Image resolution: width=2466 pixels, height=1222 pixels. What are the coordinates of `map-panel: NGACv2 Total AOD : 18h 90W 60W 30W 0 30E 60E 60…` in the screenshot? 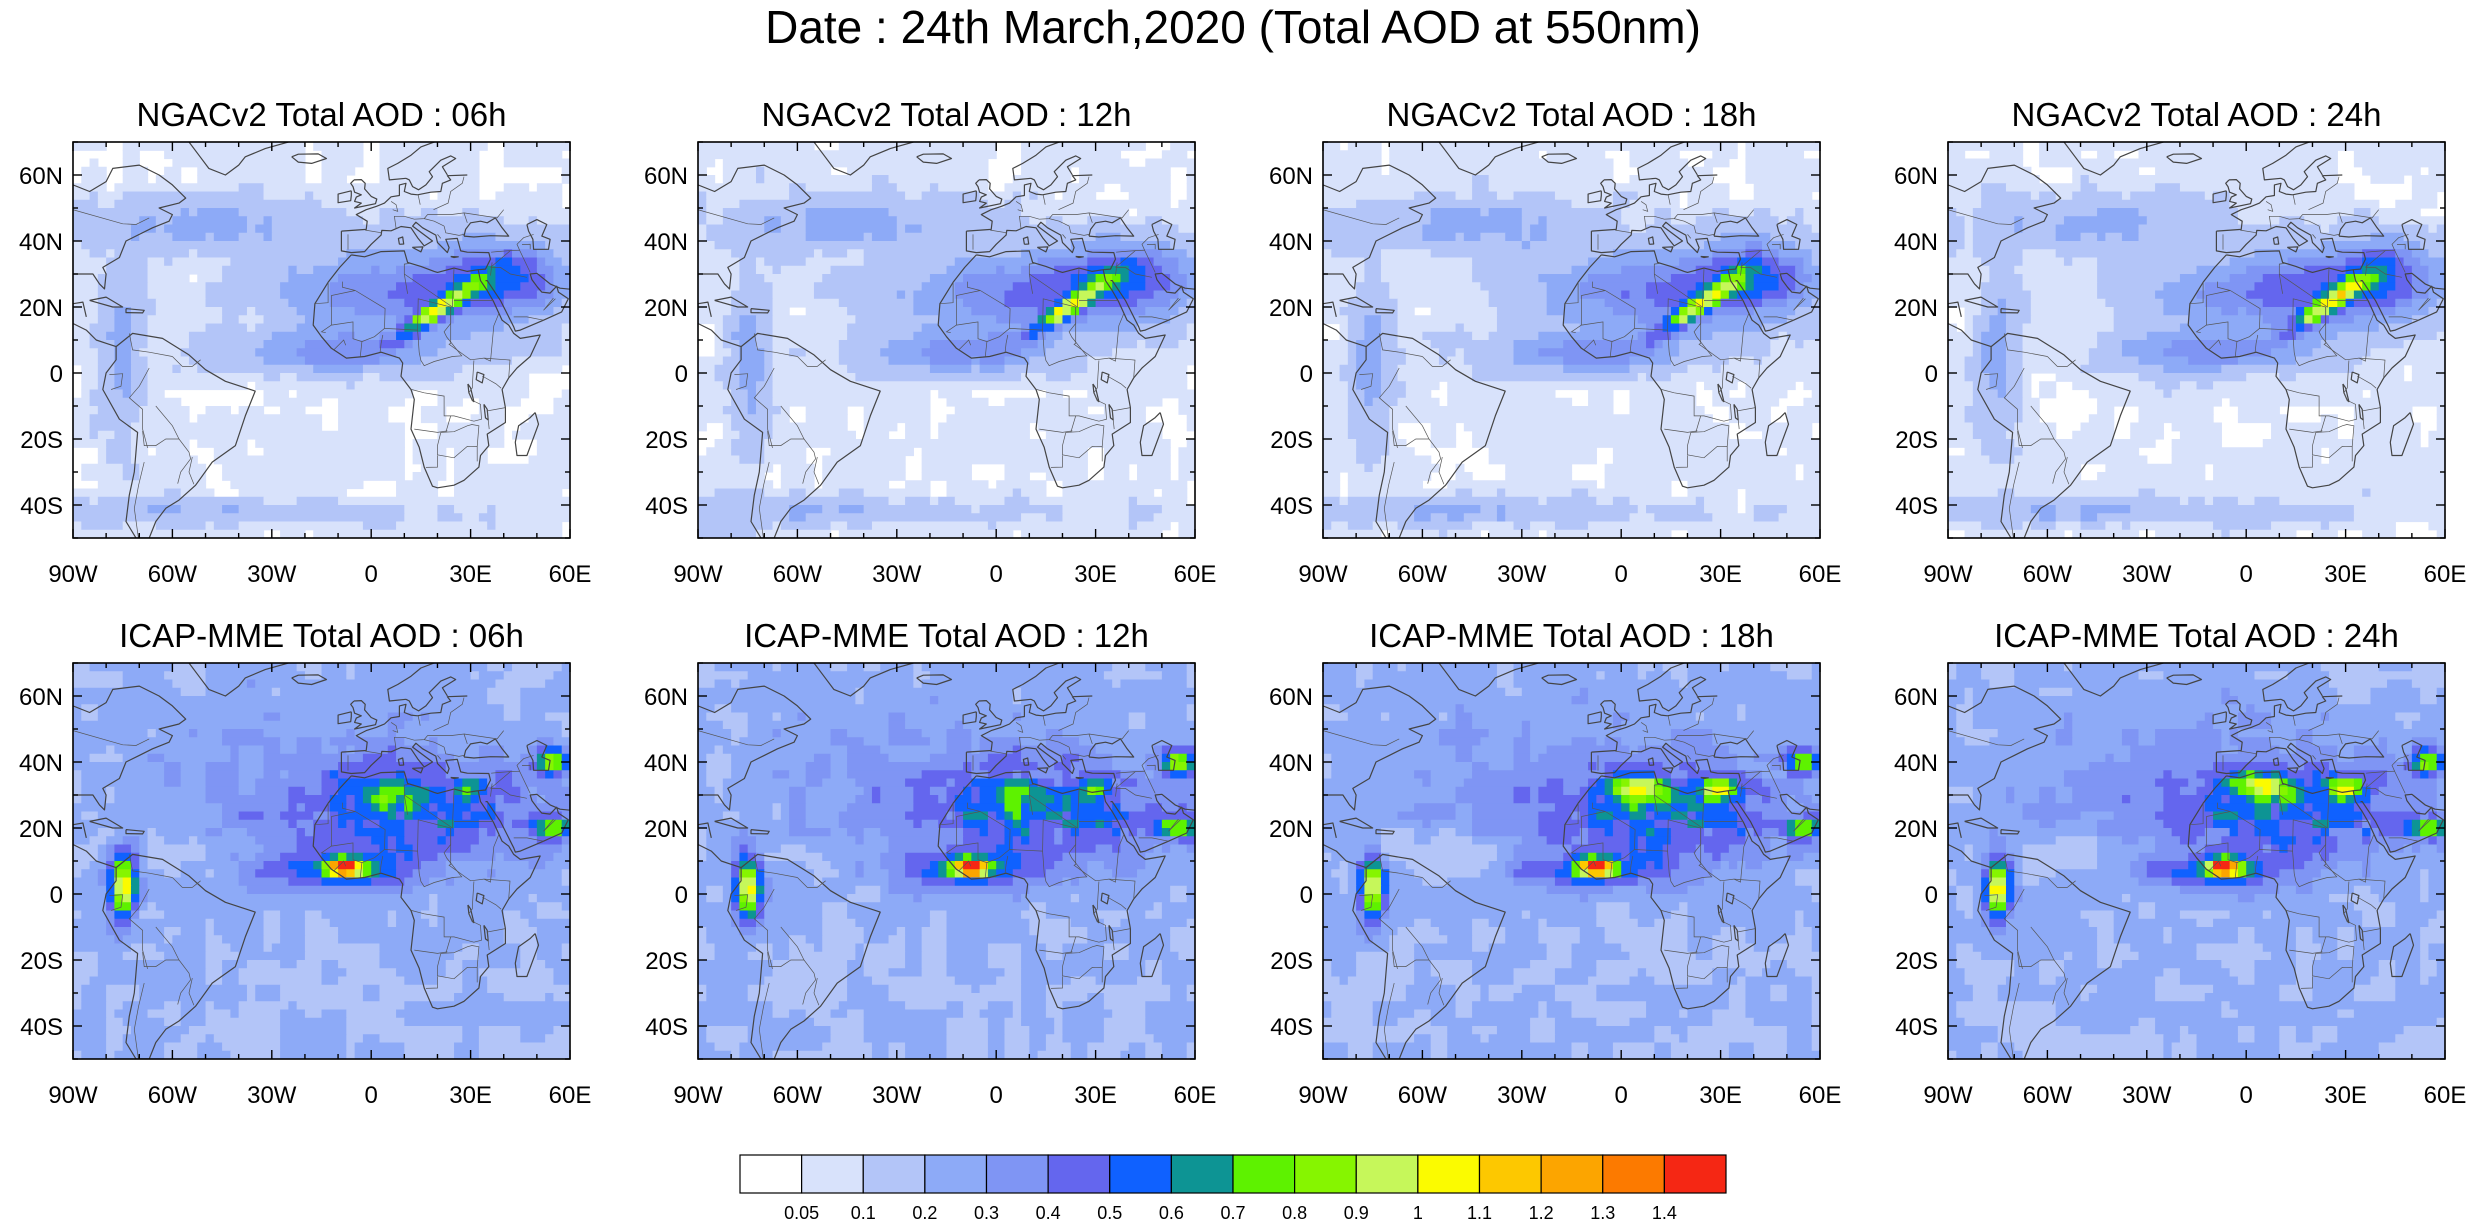 It's located at (1555, 342).